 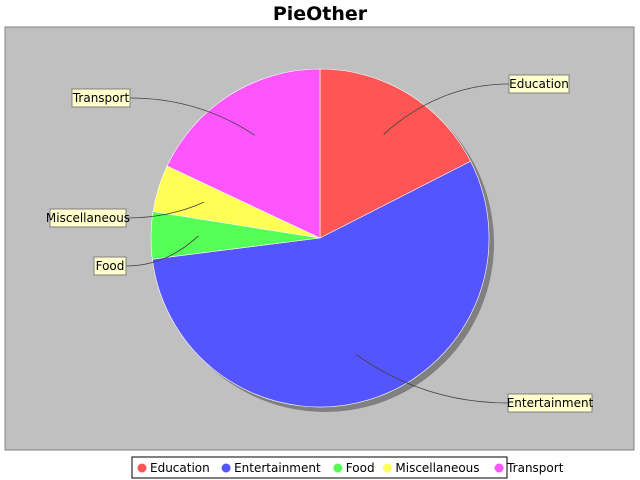 I want to click on leader-line-education, so click(x=446, y=109).